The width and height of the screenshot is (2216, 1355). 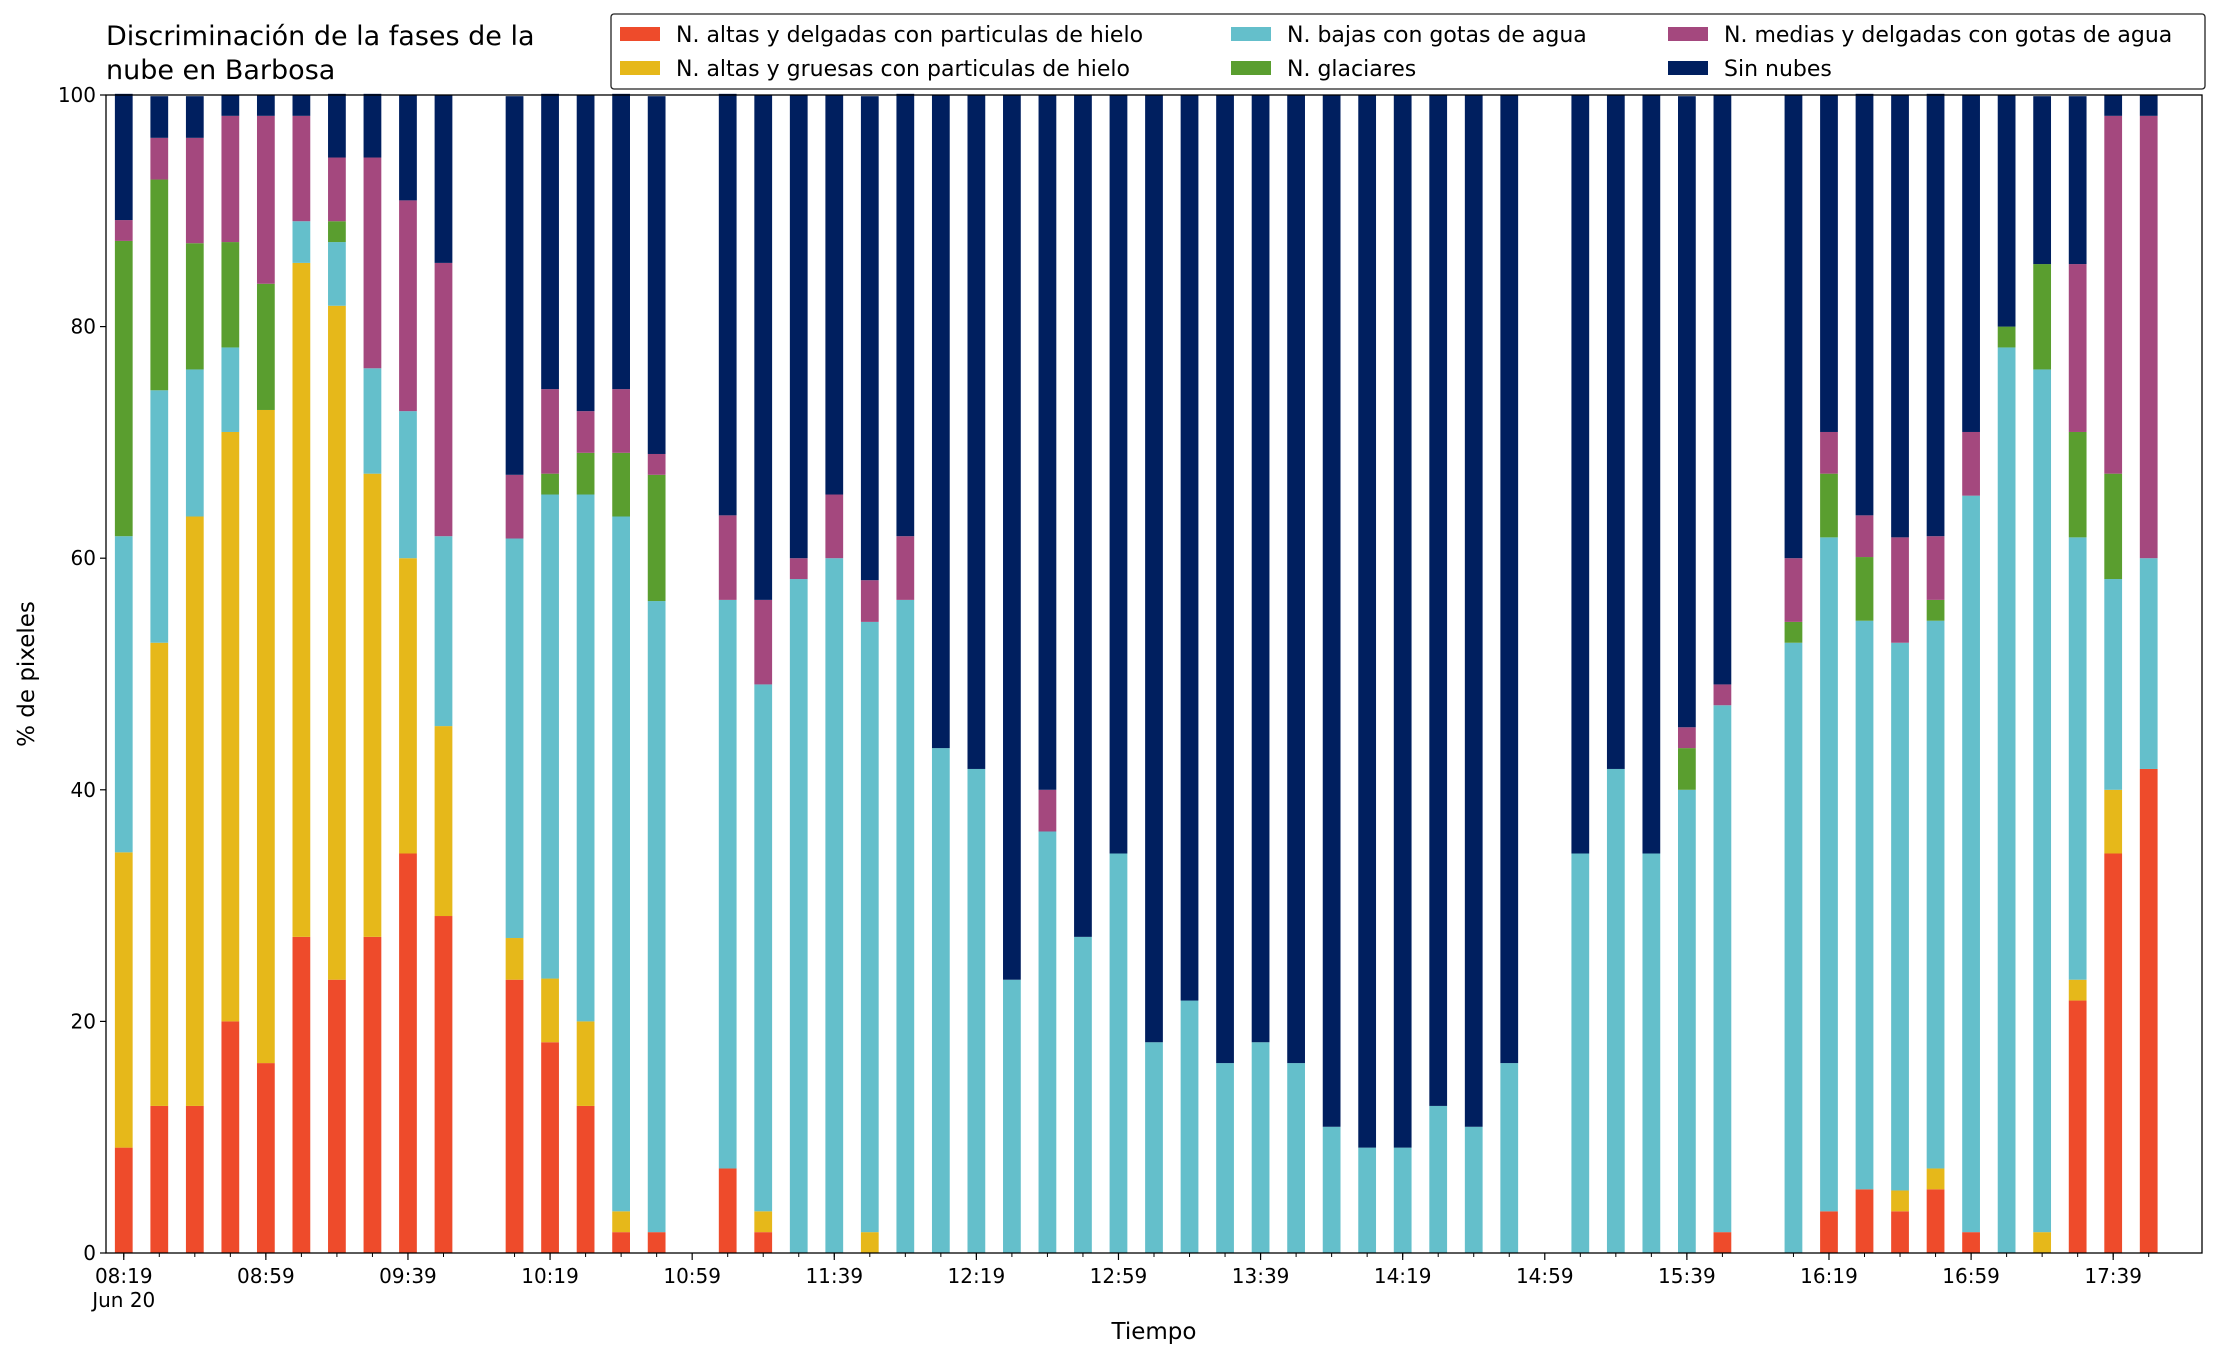 What do you see at coordinates (89, 1253) in the screenshot?
I see `y-tick-label: 0` at bounding box center [89, 1253].